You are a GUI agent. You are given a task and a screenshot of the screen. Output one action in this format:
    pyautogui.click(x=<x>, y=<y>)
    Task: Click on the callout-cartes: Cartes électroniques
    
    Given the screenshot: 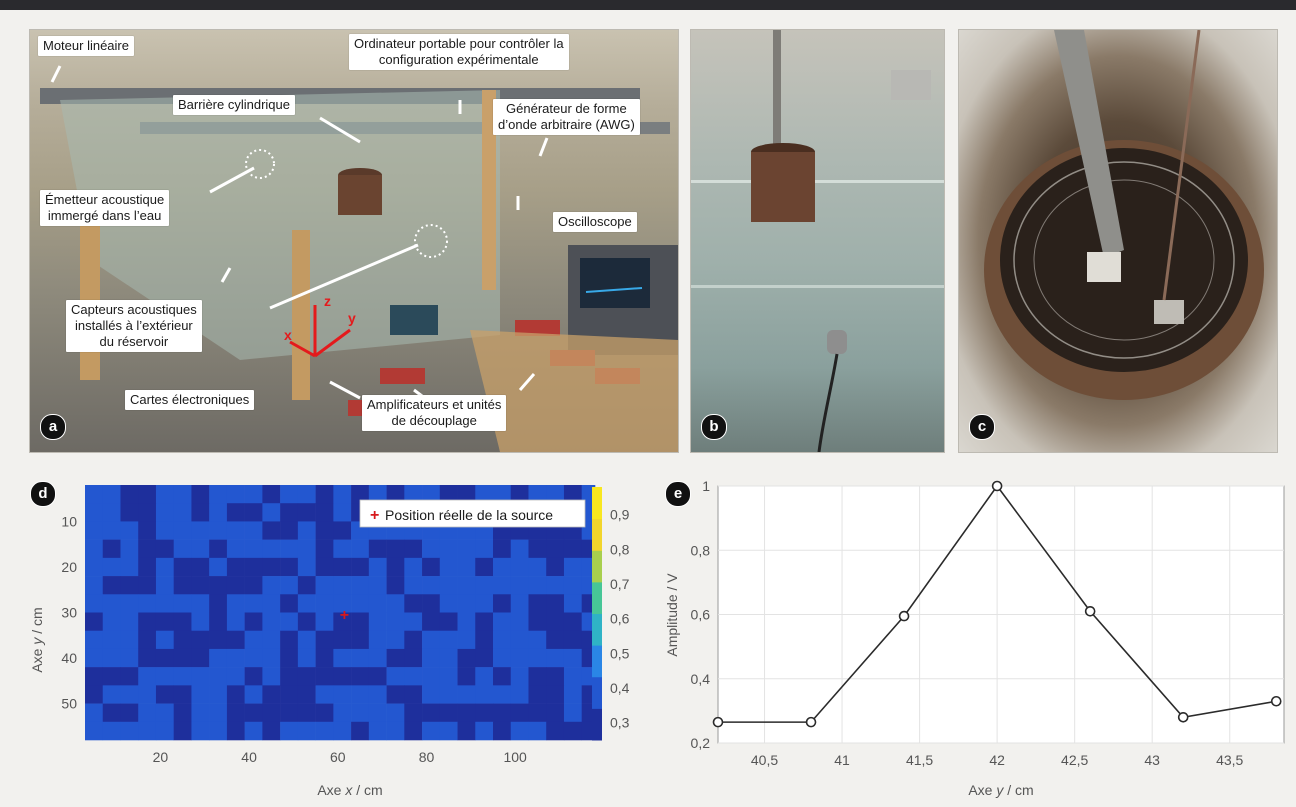 What is the action you would take?
    pyautogui.click(x=190, y=400)
    